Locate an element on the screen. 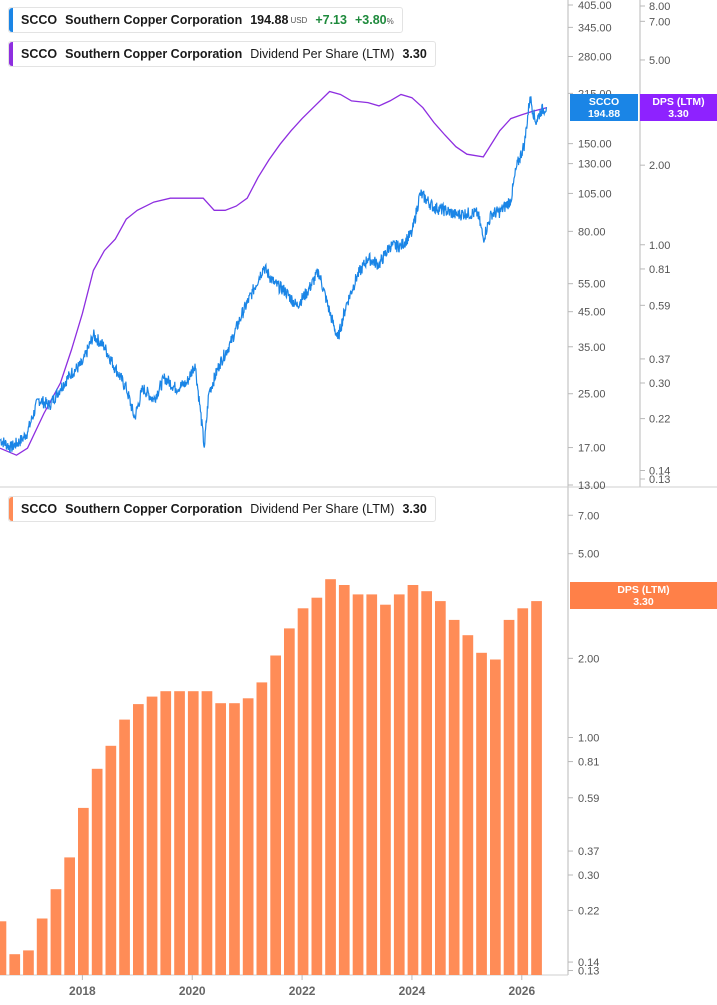  price-legend-change-pct-value: +3.80 is located at coordinates (370, 20).